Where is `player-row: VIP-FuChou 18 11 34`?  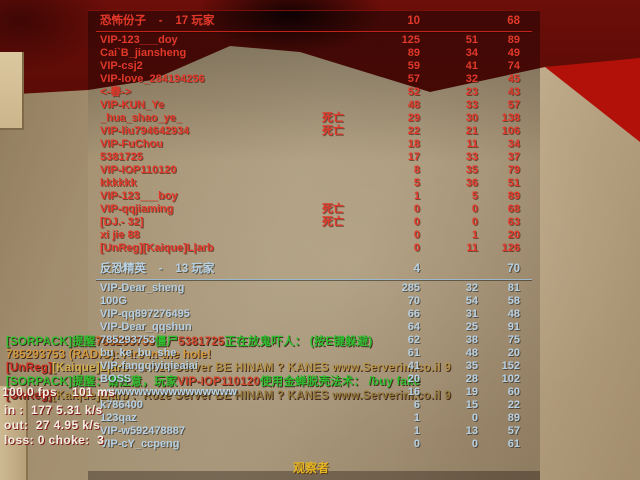 player-row: VIP-FuChou 18 11 34 is located at coordinates (314, 144).